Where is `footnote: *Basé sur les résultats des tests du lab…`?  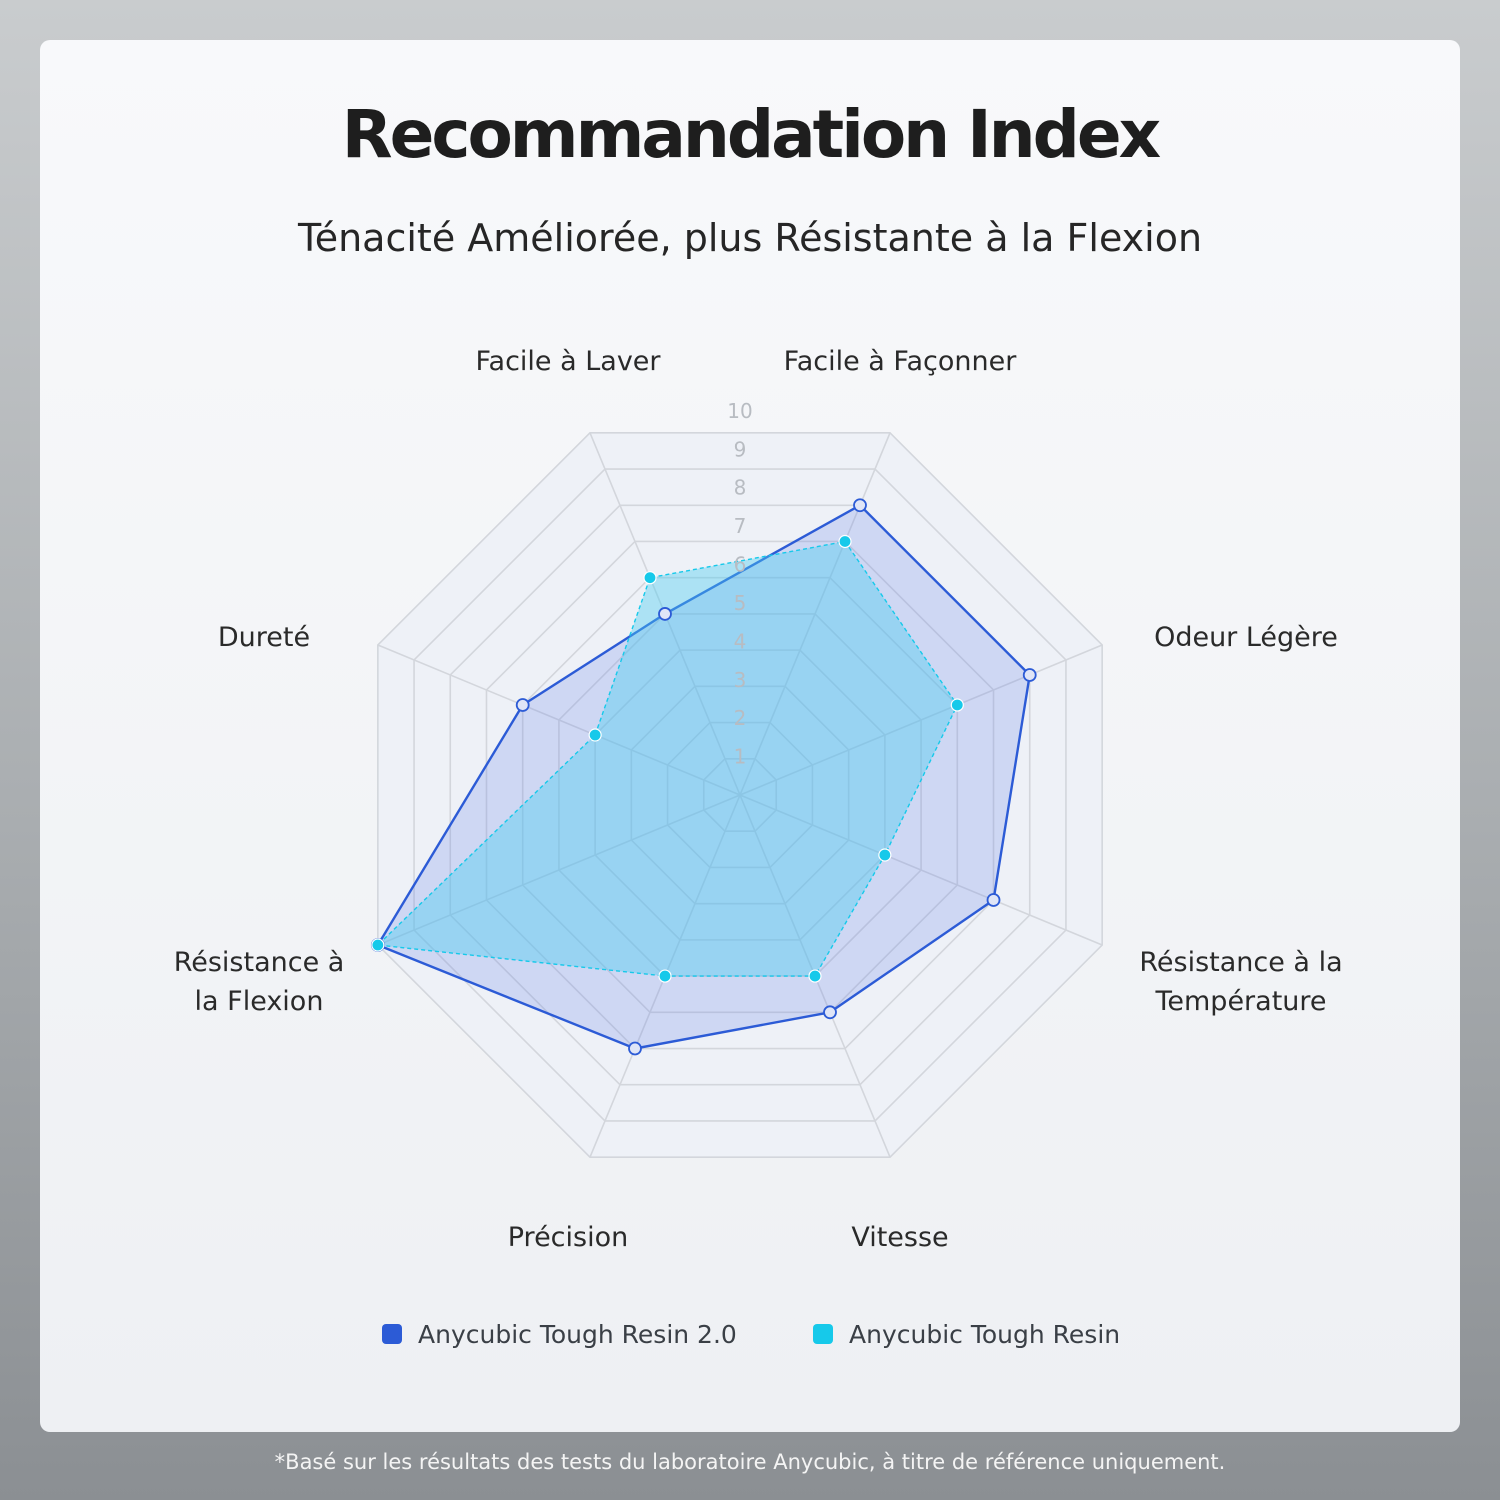 footnote: *Basé sur les résultats des tests du lab… is located at coordinates (750, 1462).